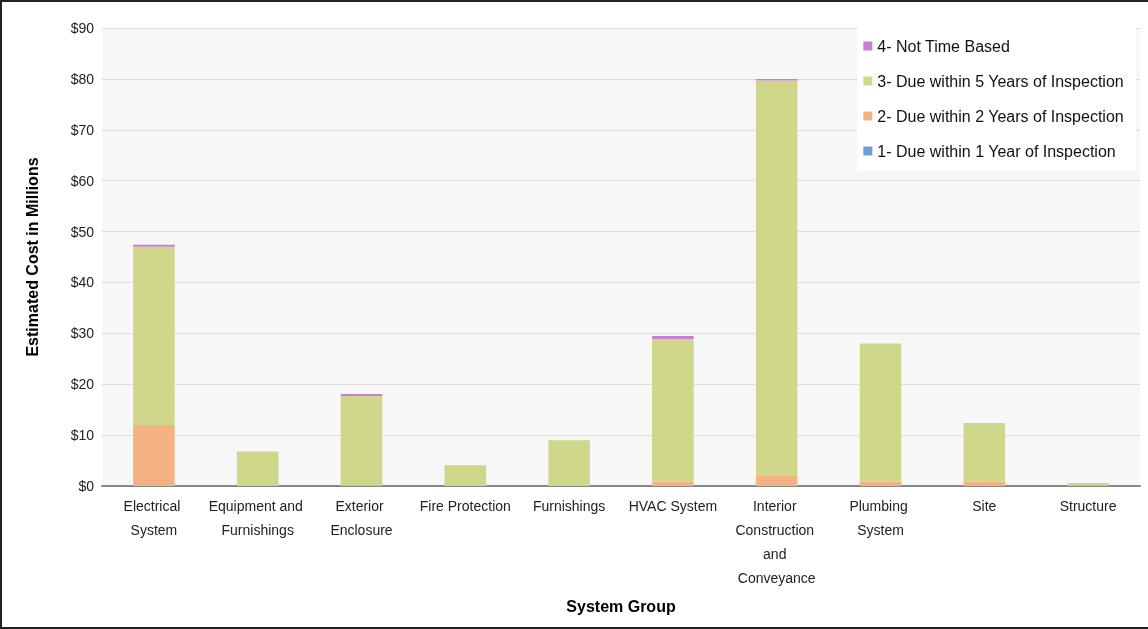 The height and width of the screenshot is (629, 1148). Describe the element at coordinates (86, 486) in the screenshot. I see `y-tick-label: $0` at that location.